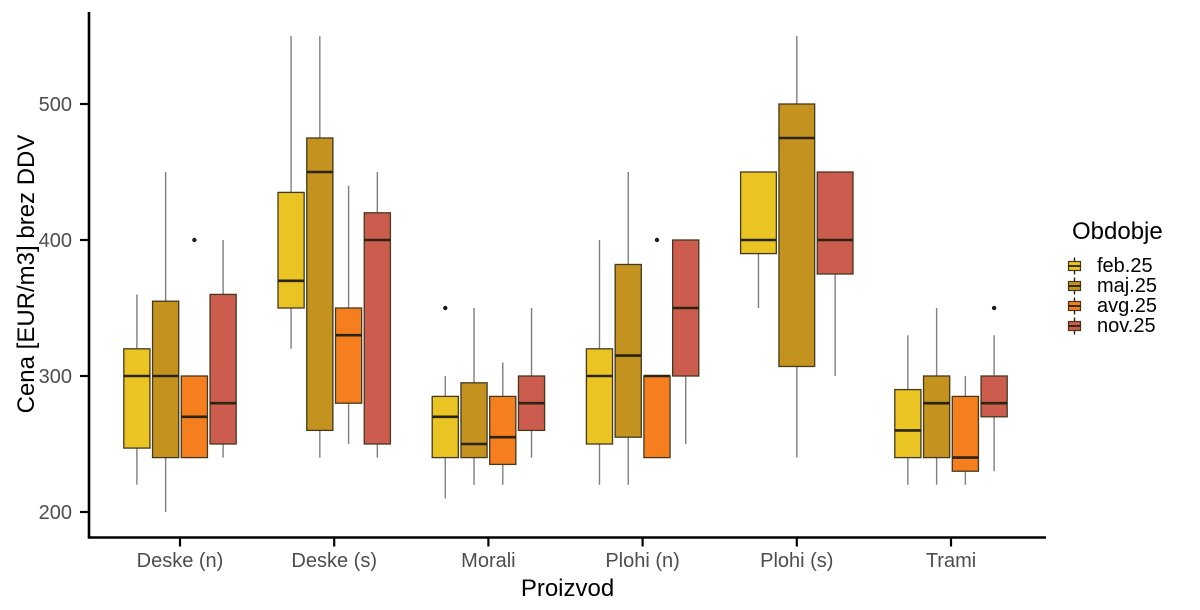 The image size is (1200, 610). What do you see at coordinates (474, 420) in the screenshot?
I see `box-maj.25-Morali` at bounding box center [474, 420].